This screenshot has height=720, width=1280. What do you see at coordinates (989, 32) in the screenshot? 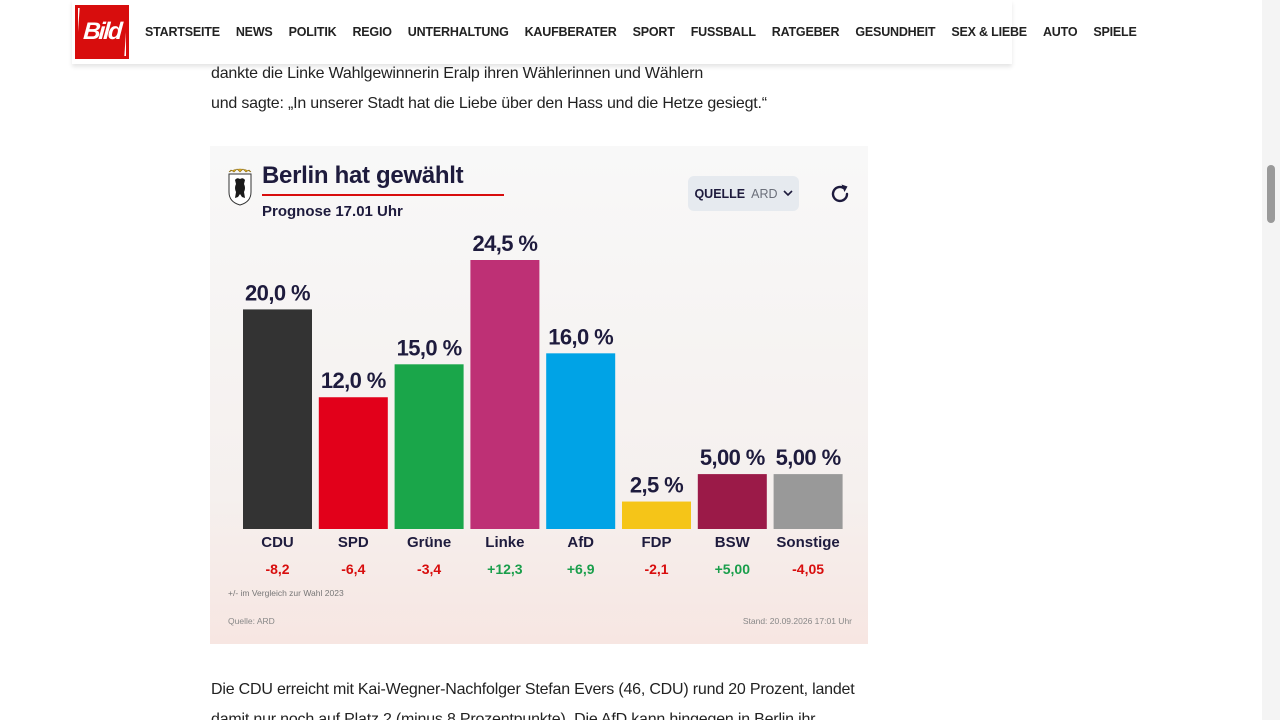
I see `nav-item-sex-liebe: SEX & LIEBE` at bounding box center [989, 32].